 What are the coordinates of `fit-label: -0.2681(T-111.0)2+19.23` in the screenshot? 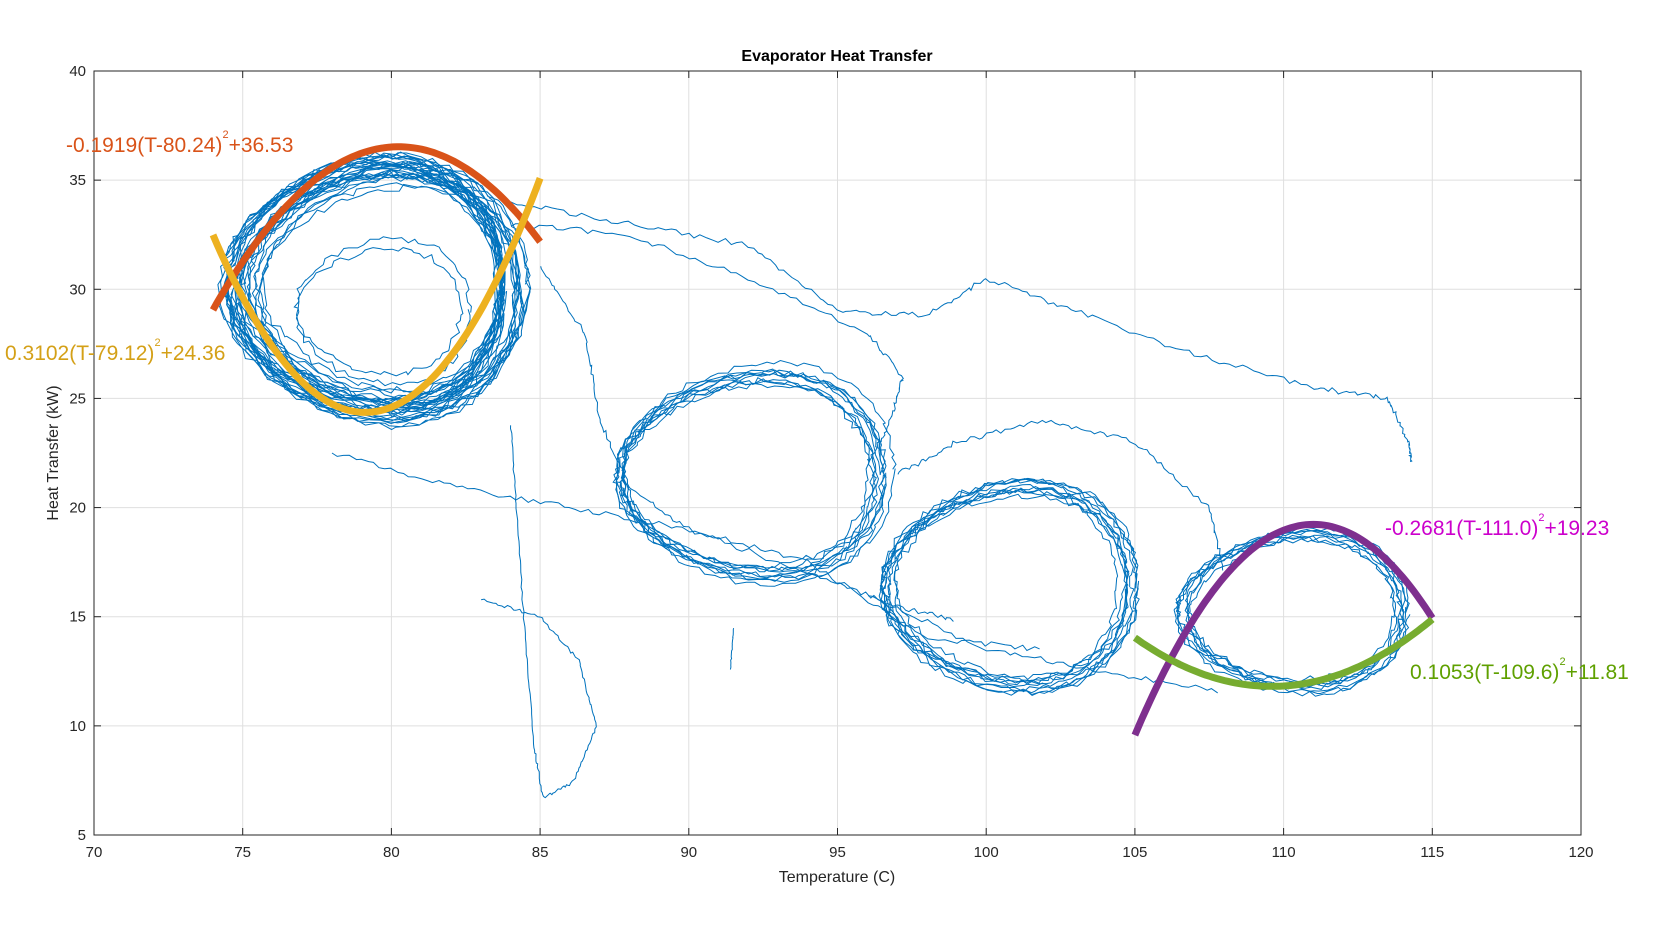 It's located at (1497, 526).